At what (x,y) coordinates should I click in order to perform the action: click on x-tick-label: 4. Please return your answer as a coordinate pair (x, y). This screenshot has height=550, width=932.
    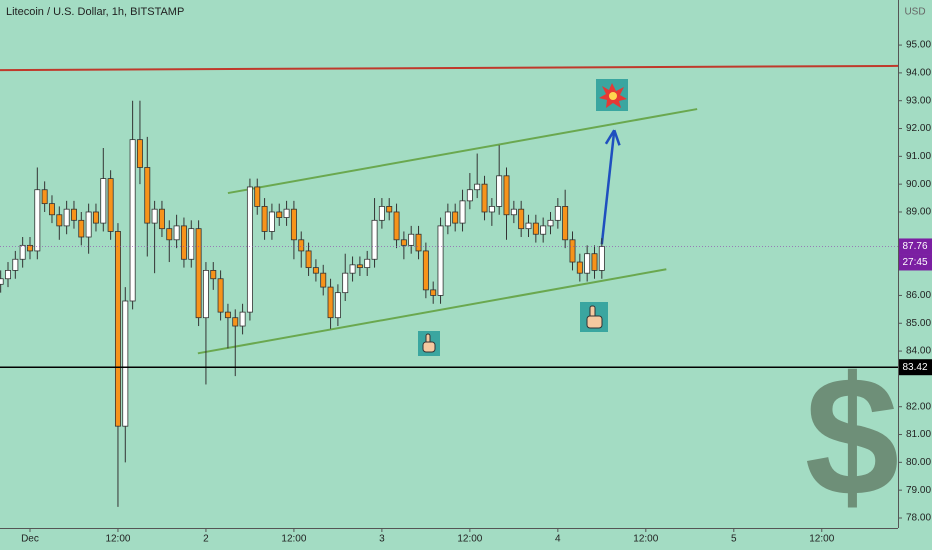
    Looking at the image, I should click on (558, 539).